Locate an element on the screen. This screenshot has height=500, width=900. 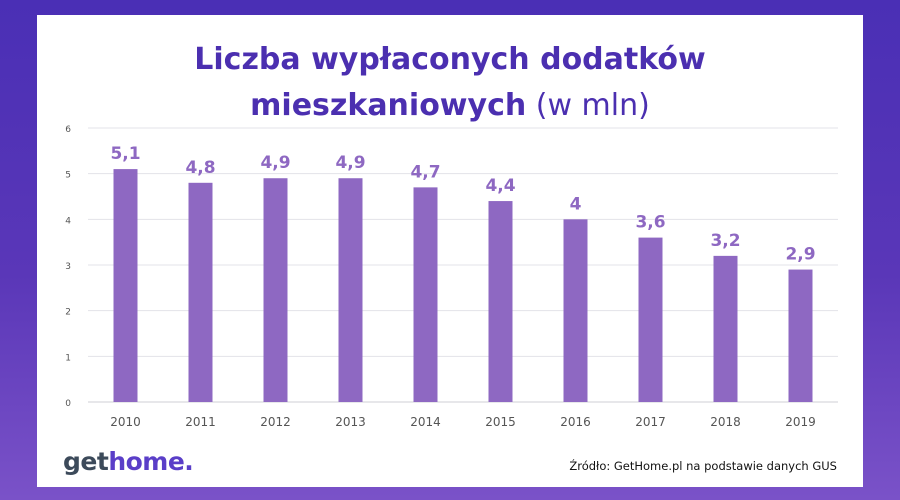
x-tick-label: 2017 is located at coordinates (650, 422).